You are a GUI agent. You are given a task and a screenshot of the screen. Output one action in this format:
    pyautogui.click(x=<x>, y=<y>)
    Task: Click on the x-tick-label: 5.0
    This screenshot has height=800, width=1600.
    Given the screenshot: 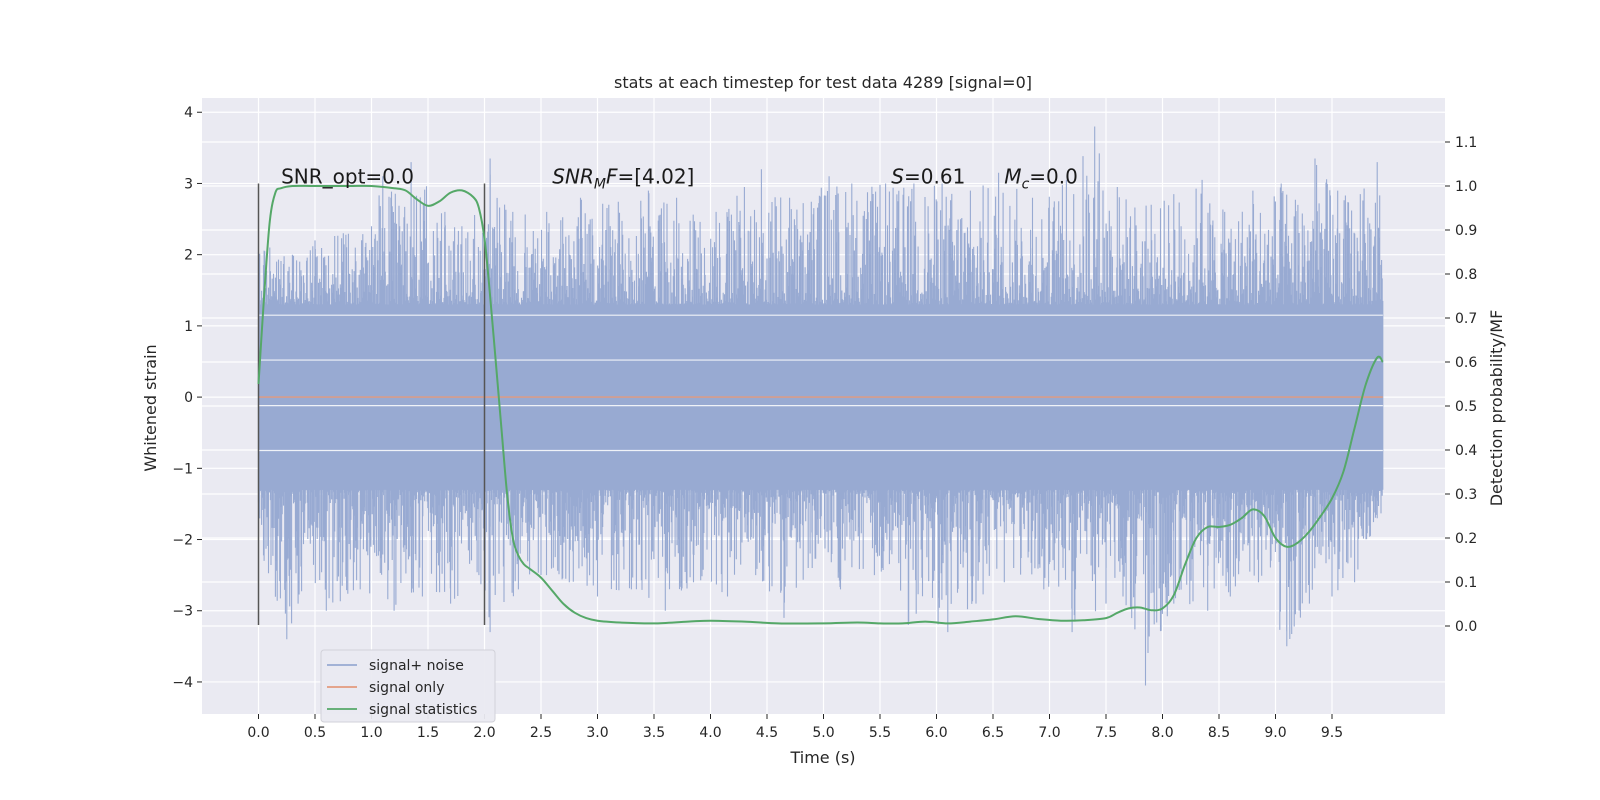 What is the action you would take?
    pyautogui.click(x=823, y=733)
    